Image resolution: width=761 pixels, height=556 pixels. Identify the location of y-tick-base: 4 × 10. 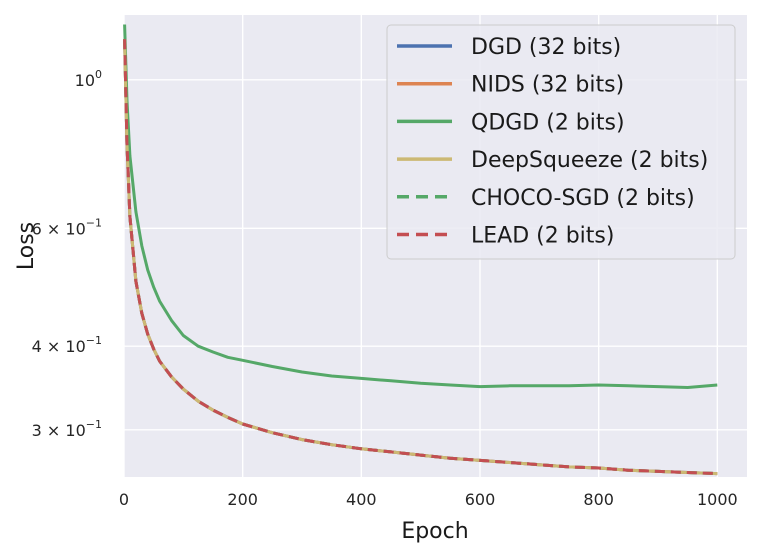
(59, 346).